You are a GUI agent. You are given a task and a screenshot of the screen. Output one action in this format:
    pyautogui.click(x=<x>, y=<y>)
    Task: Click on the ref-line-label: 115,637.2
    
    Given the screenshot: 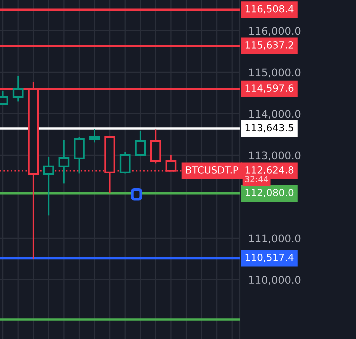 What is the action you would take?
    pyautogui.click(x=270, y=46)
    